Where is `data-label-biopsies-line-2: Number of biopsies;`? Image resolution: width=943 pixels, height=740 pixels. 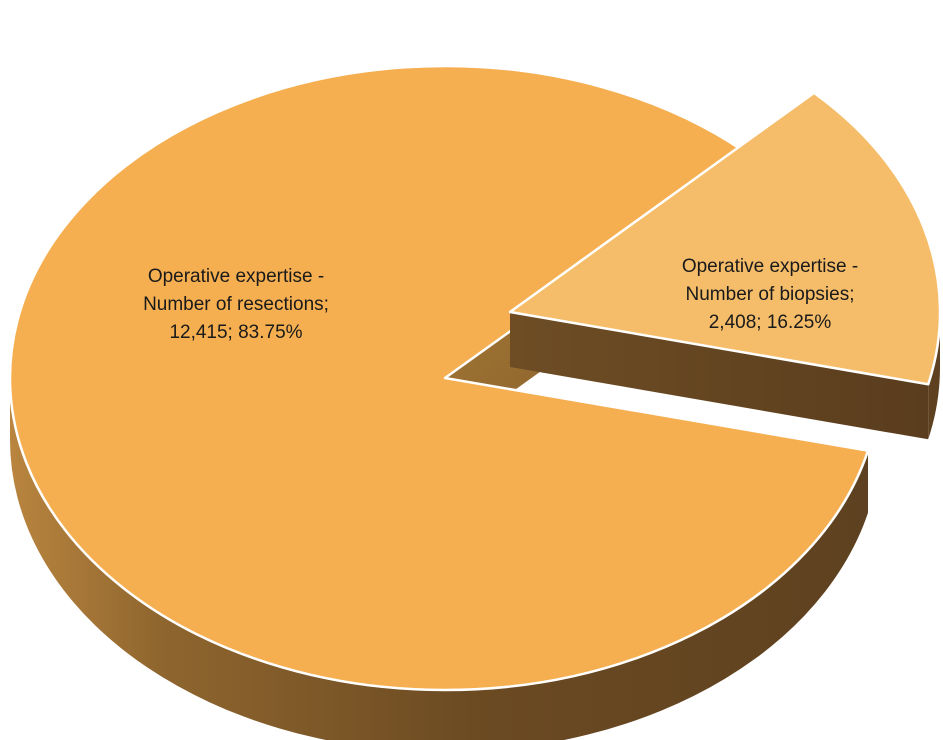 data-label-biopsies-line-2: Number of biopsies; is located at coordinates (770, 294).